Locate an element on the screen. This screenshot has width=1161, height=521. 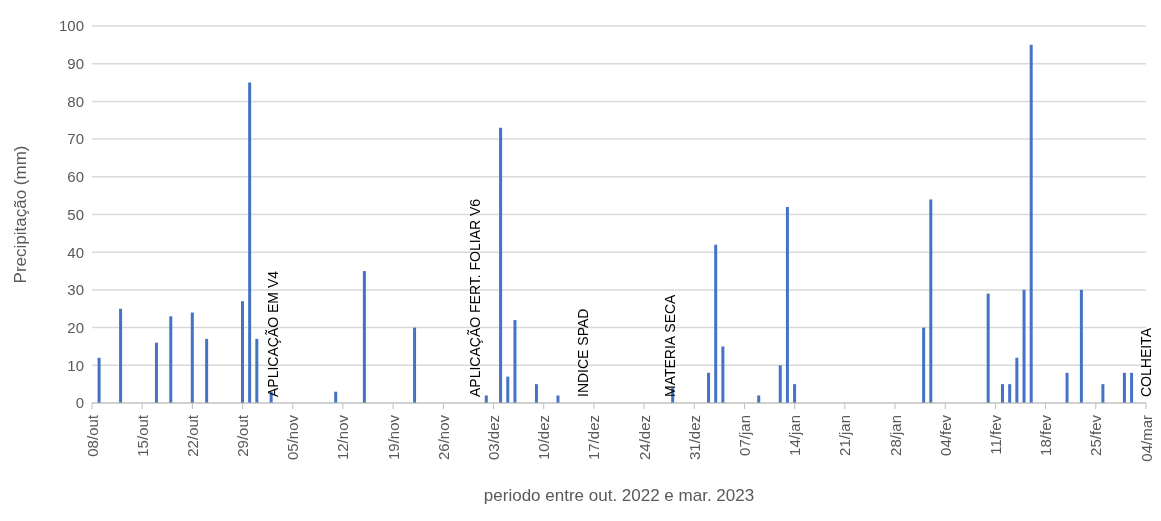
x-tick-label: 07/jan is located at coordinates (744, 435).